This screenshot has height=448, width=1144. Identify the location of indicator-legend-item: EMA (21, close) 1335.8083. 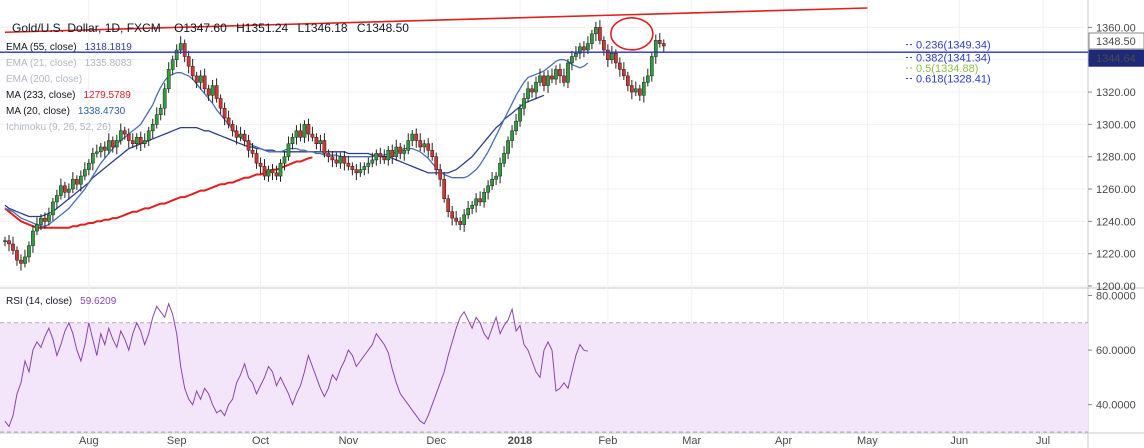
(69, 63).